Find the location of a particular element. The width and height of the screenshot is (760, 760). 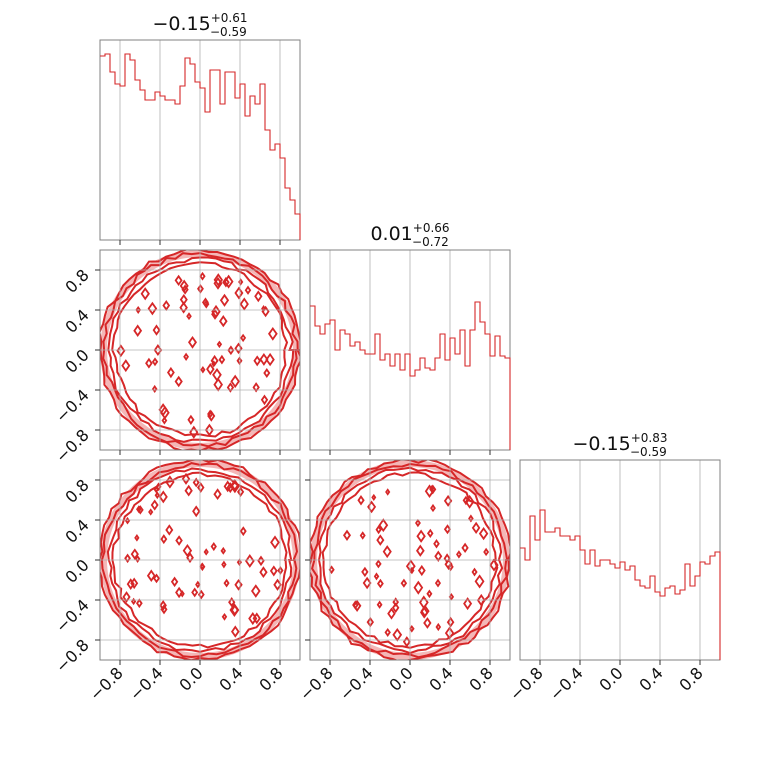

contour-panel-2-ytick-label-0: −0.8 is located at coordinates (72, 655).